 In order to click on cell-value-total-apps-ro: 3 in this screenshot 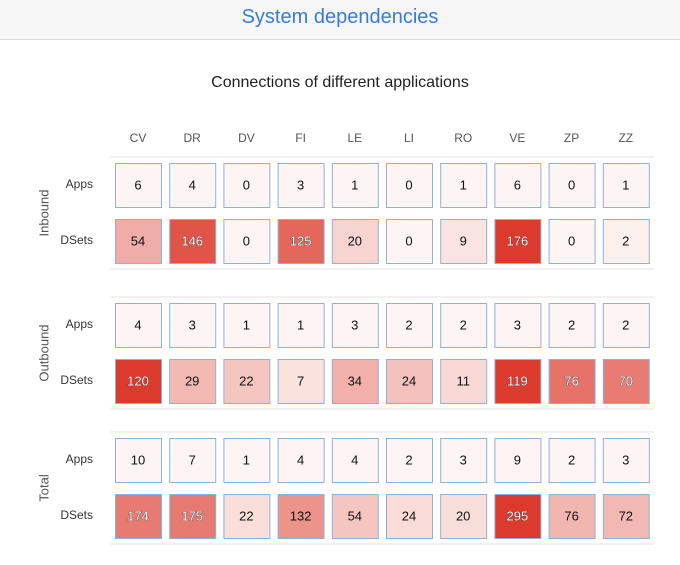, I will do `click(463, 459)`.